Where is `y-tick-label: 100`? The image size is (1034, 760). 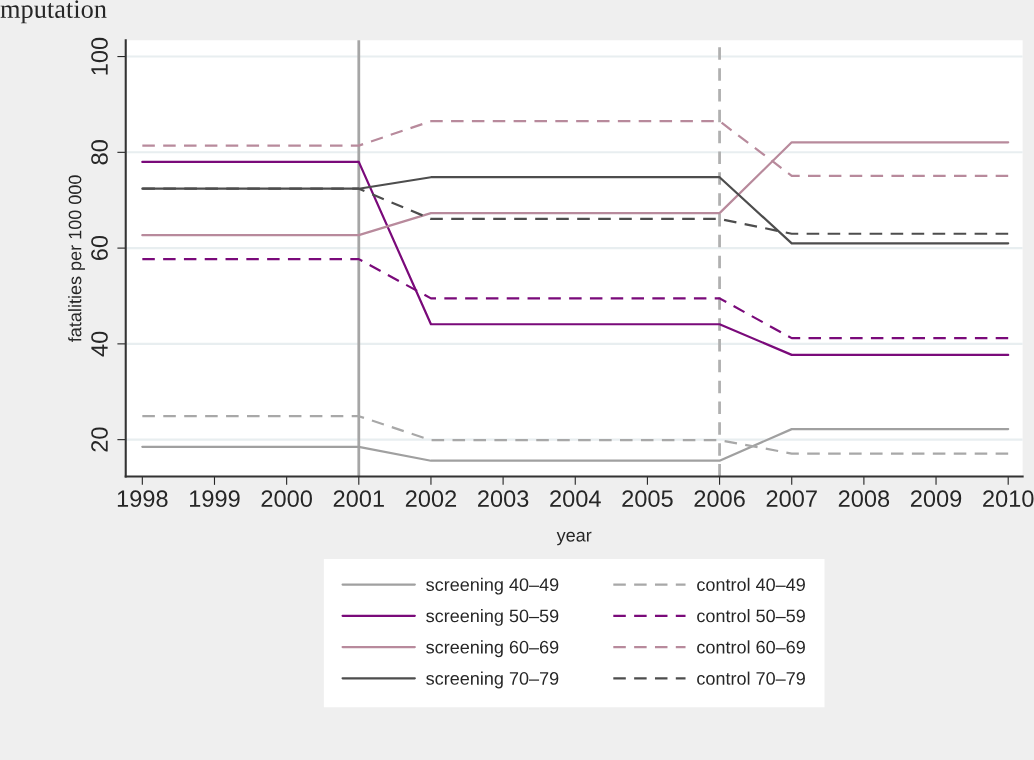 y-tick-label: 100 is located at coordinates (99, 56).